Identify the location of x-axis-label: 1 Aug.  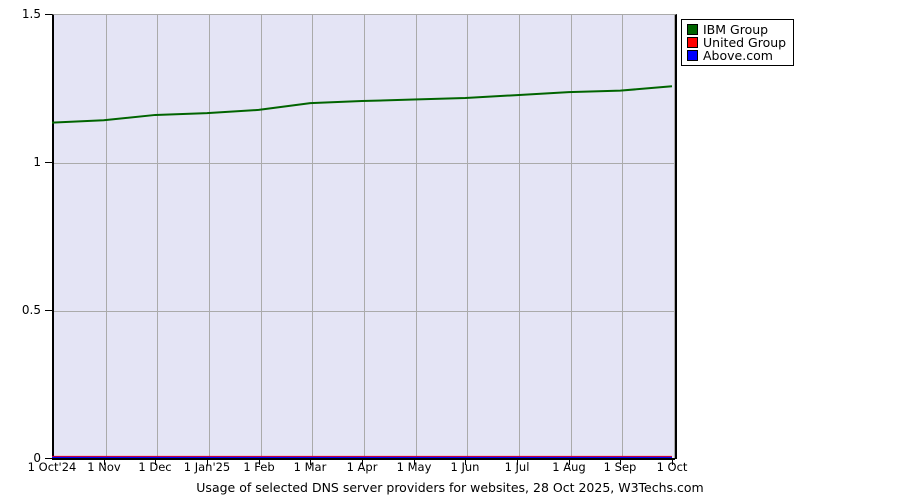
(569, 467).